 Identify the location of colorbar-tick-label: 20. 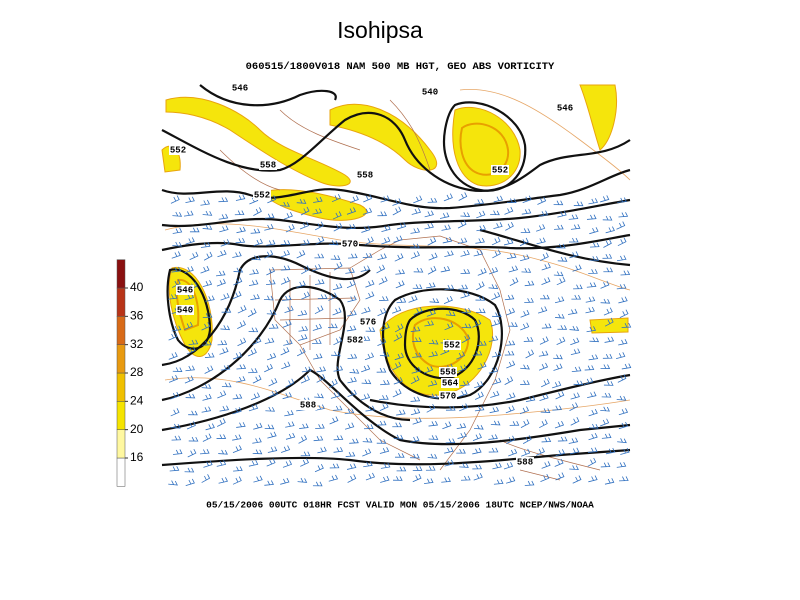
(137, 429).